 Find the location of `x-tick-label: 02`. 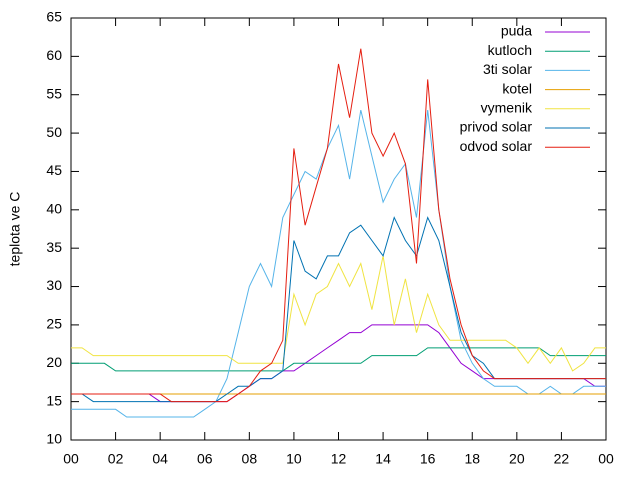

x-tick-label: 02 is located at coordinates (116, 459).